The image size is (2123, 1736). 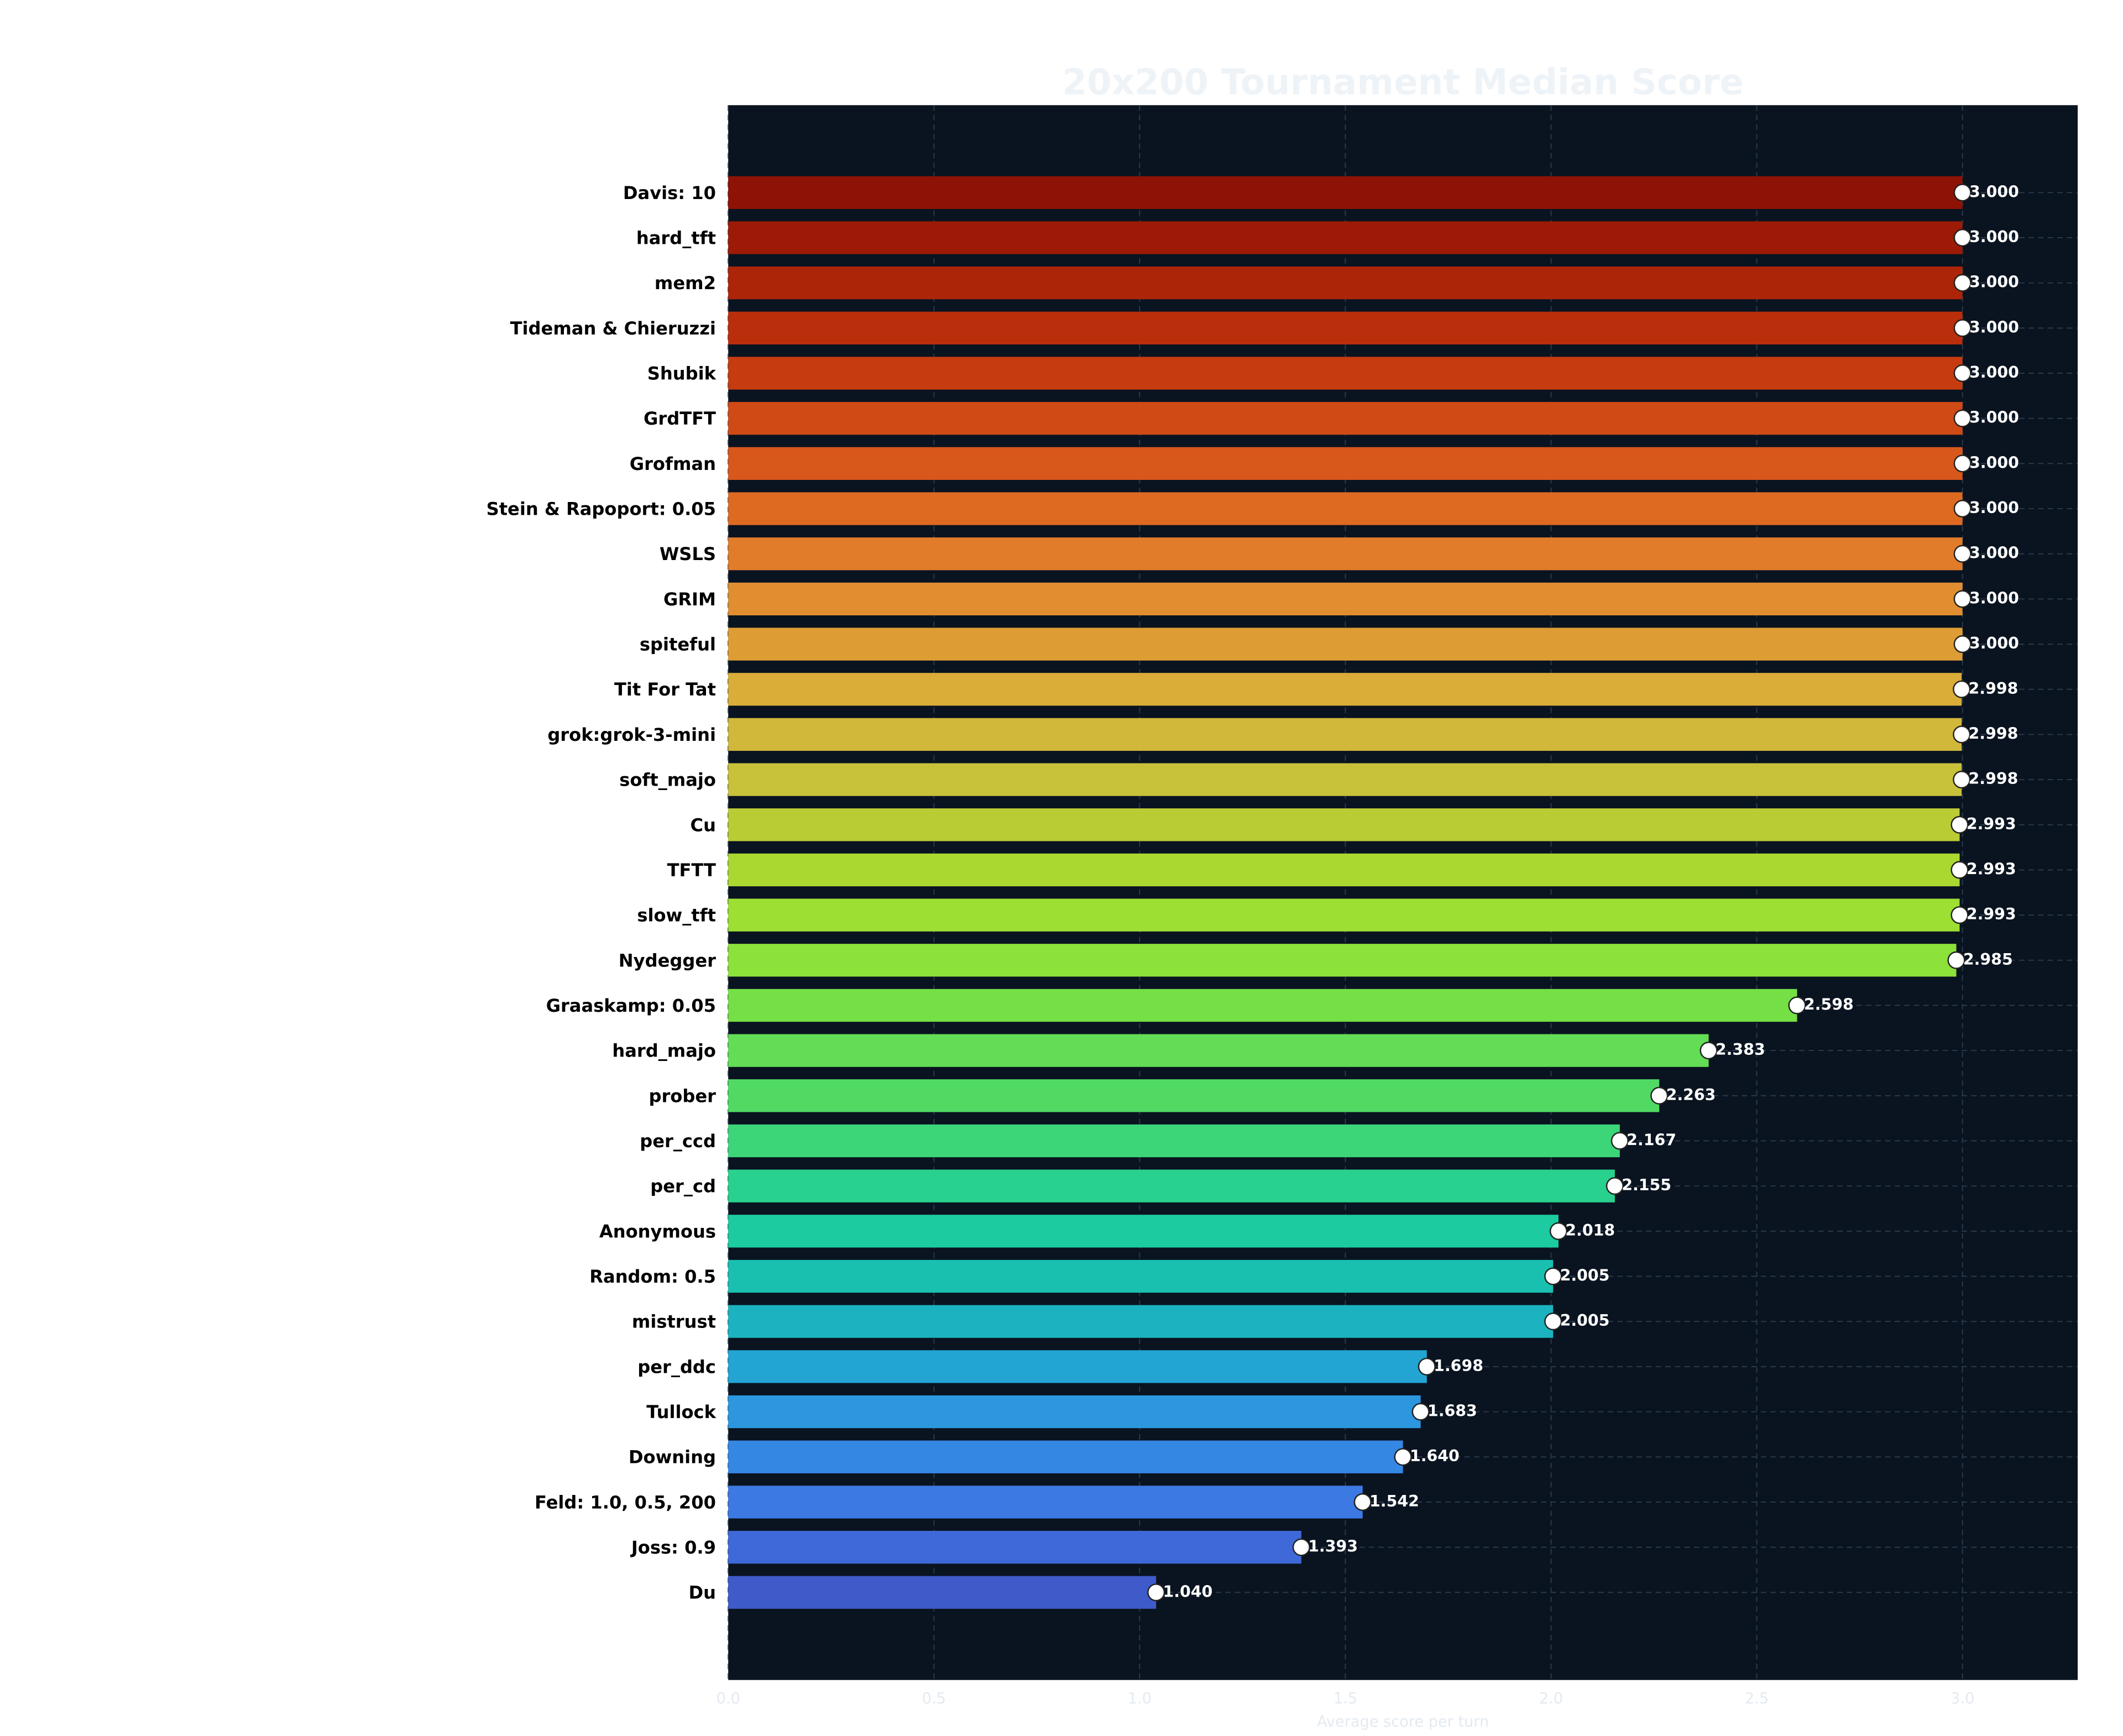 What do you see at coordinates (1740, 1049) in the screenshot?
I see `value-label: 2.383` at bounding box center [1740, 1049].